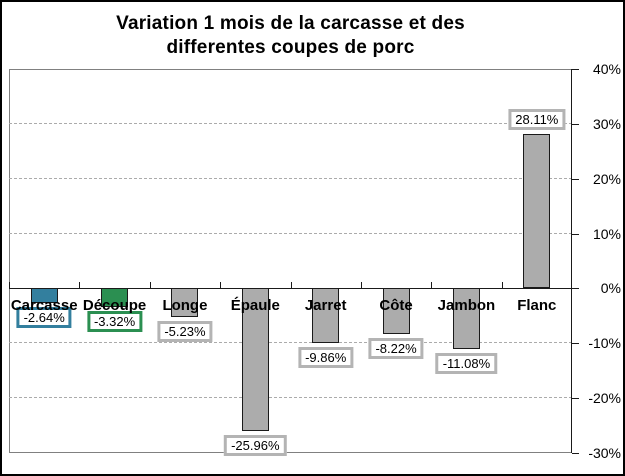 This screenshot has height=476, width=625. Describe the element at coordinates (325, 306) in the screenshot. I see `category-label-jarret: Jarret` at that location.